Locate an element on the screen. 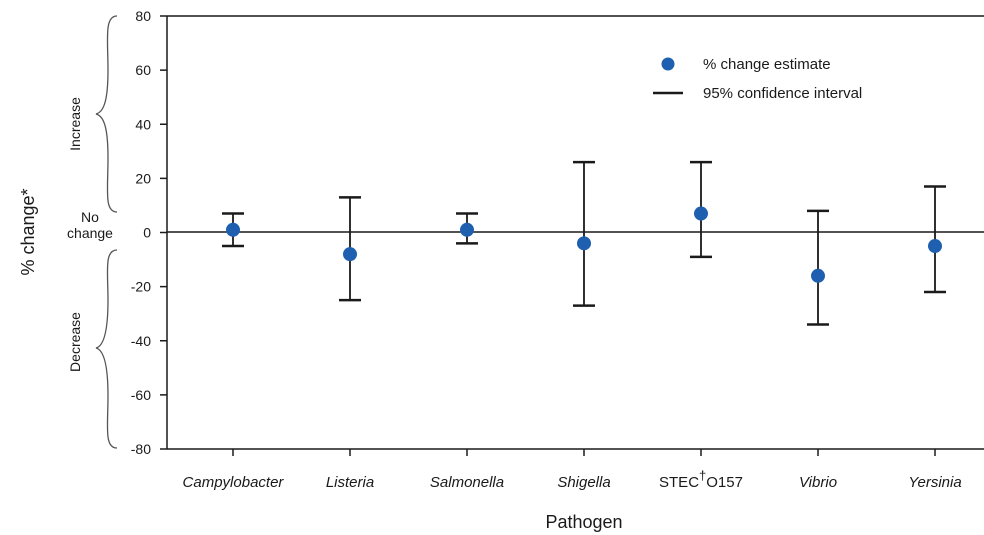 The image size is (984, 535). legend-label-ci: 95% confidence interval is located at coordinates (782, 93).